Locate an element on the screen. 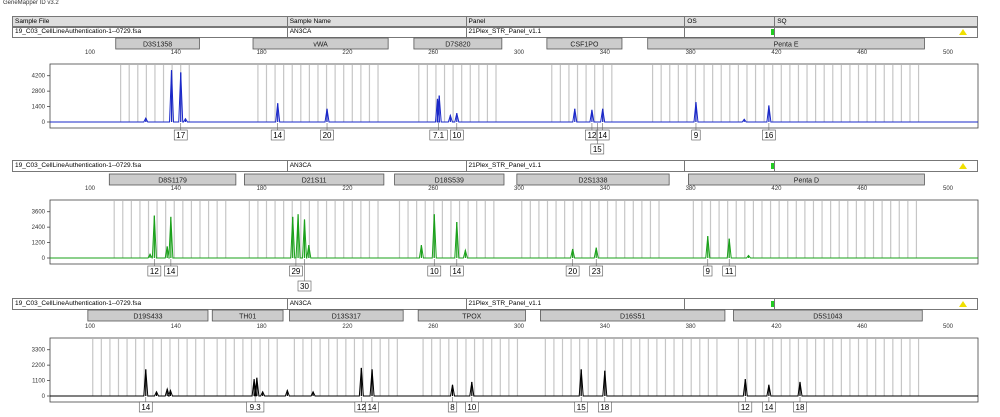 This screenshot has width=1000, height=417. marker-penta-d: Penta D is located at coordinates (806, 179).